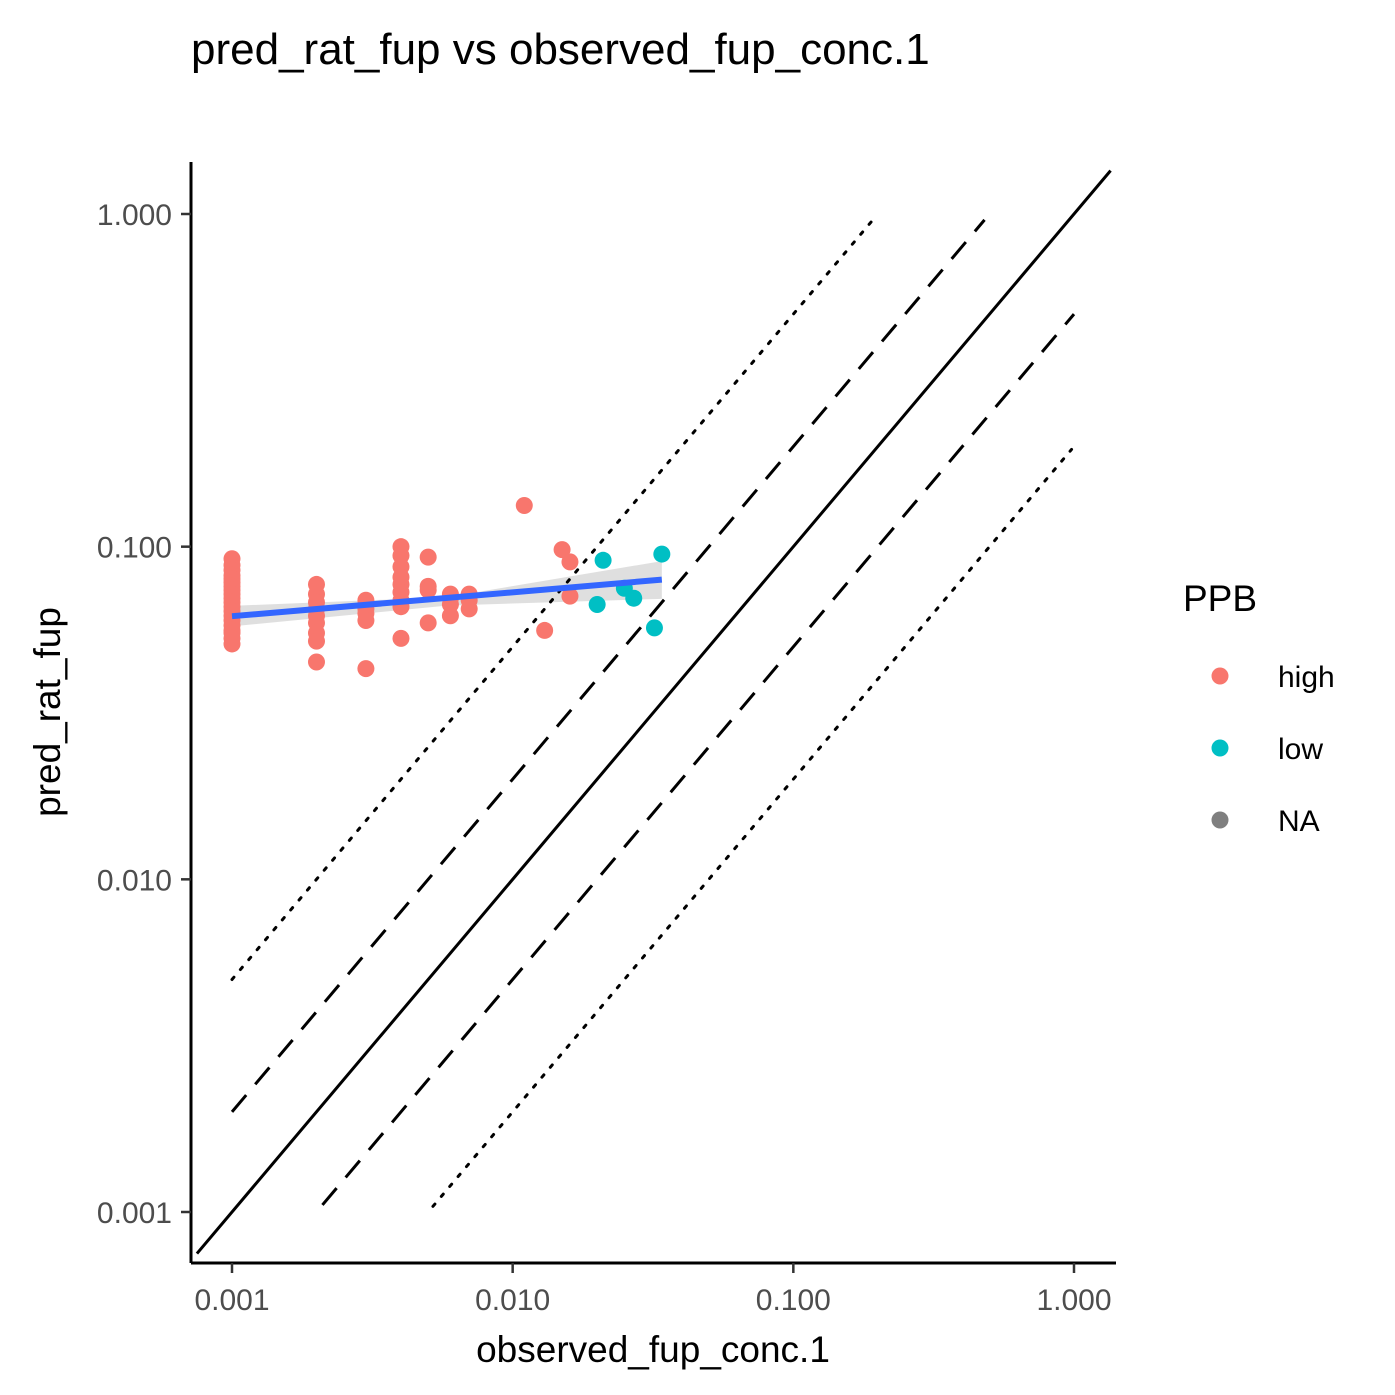 The image size is (1395, 1395). What do you see at coordinates (134, 215) in the screenshot?
I see `y-tick-label: 1.000` at bounding box center [134, 215].